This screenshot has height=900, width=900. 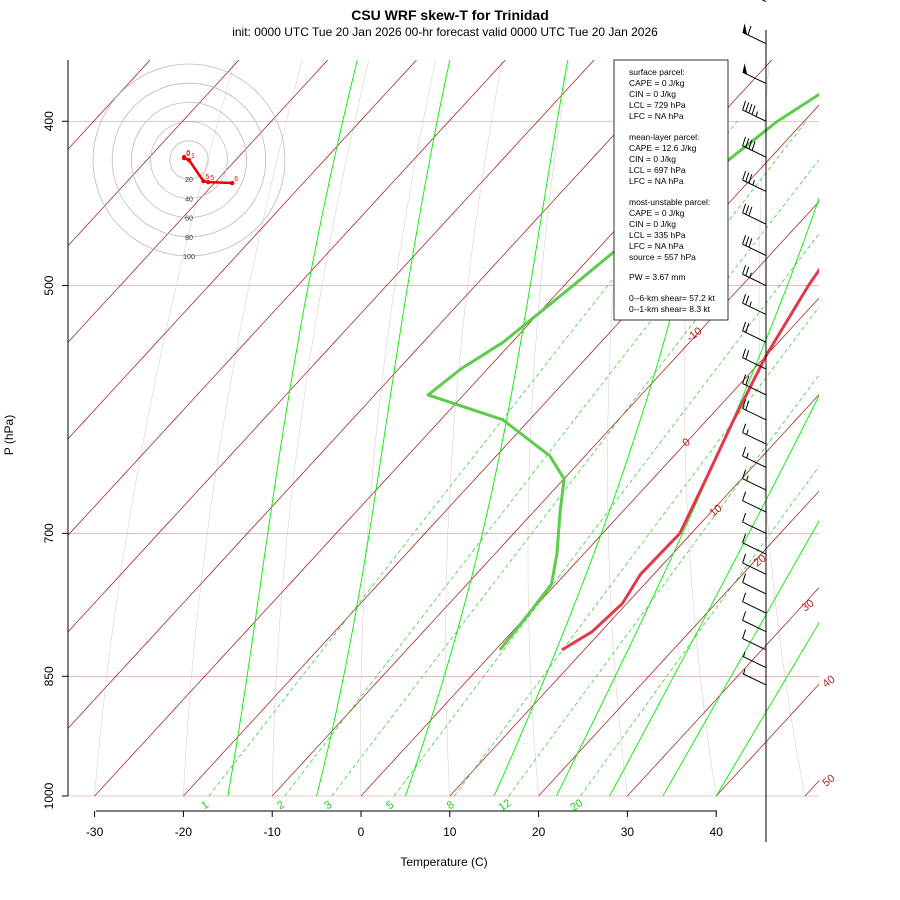 I want to click on isotherm-label: 50, so click(x=828, y=780).